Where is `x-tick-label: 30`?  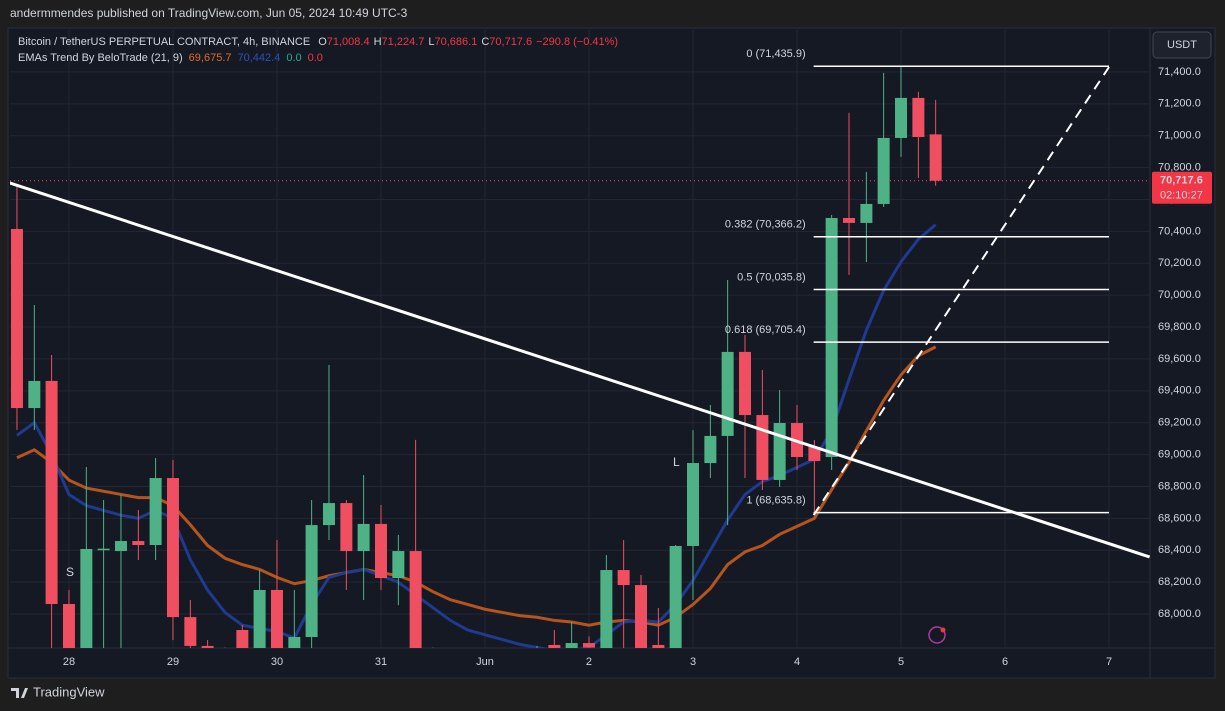
x-tick-label: 30 is located at coordinates (277, 662).